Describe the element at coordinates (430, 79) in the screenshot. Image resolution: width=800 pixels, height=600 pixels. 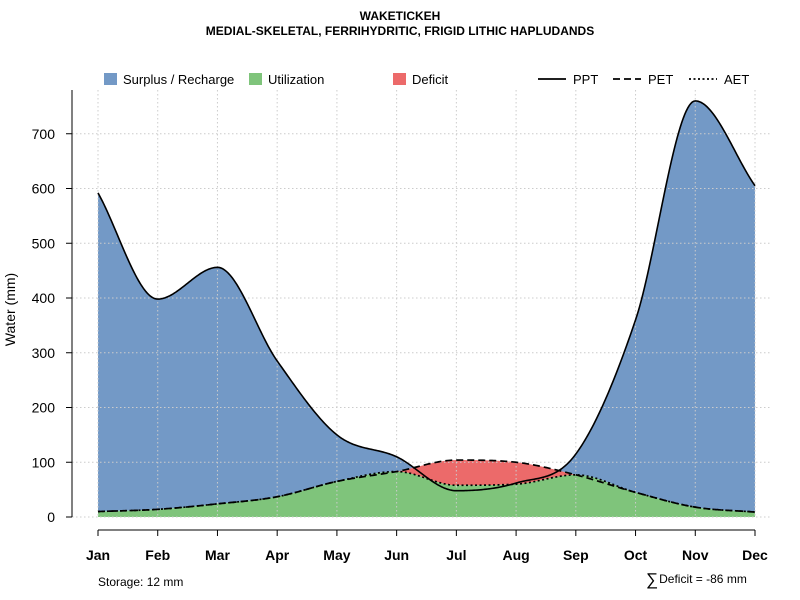
I see `legend-label: Deficit` at that location.